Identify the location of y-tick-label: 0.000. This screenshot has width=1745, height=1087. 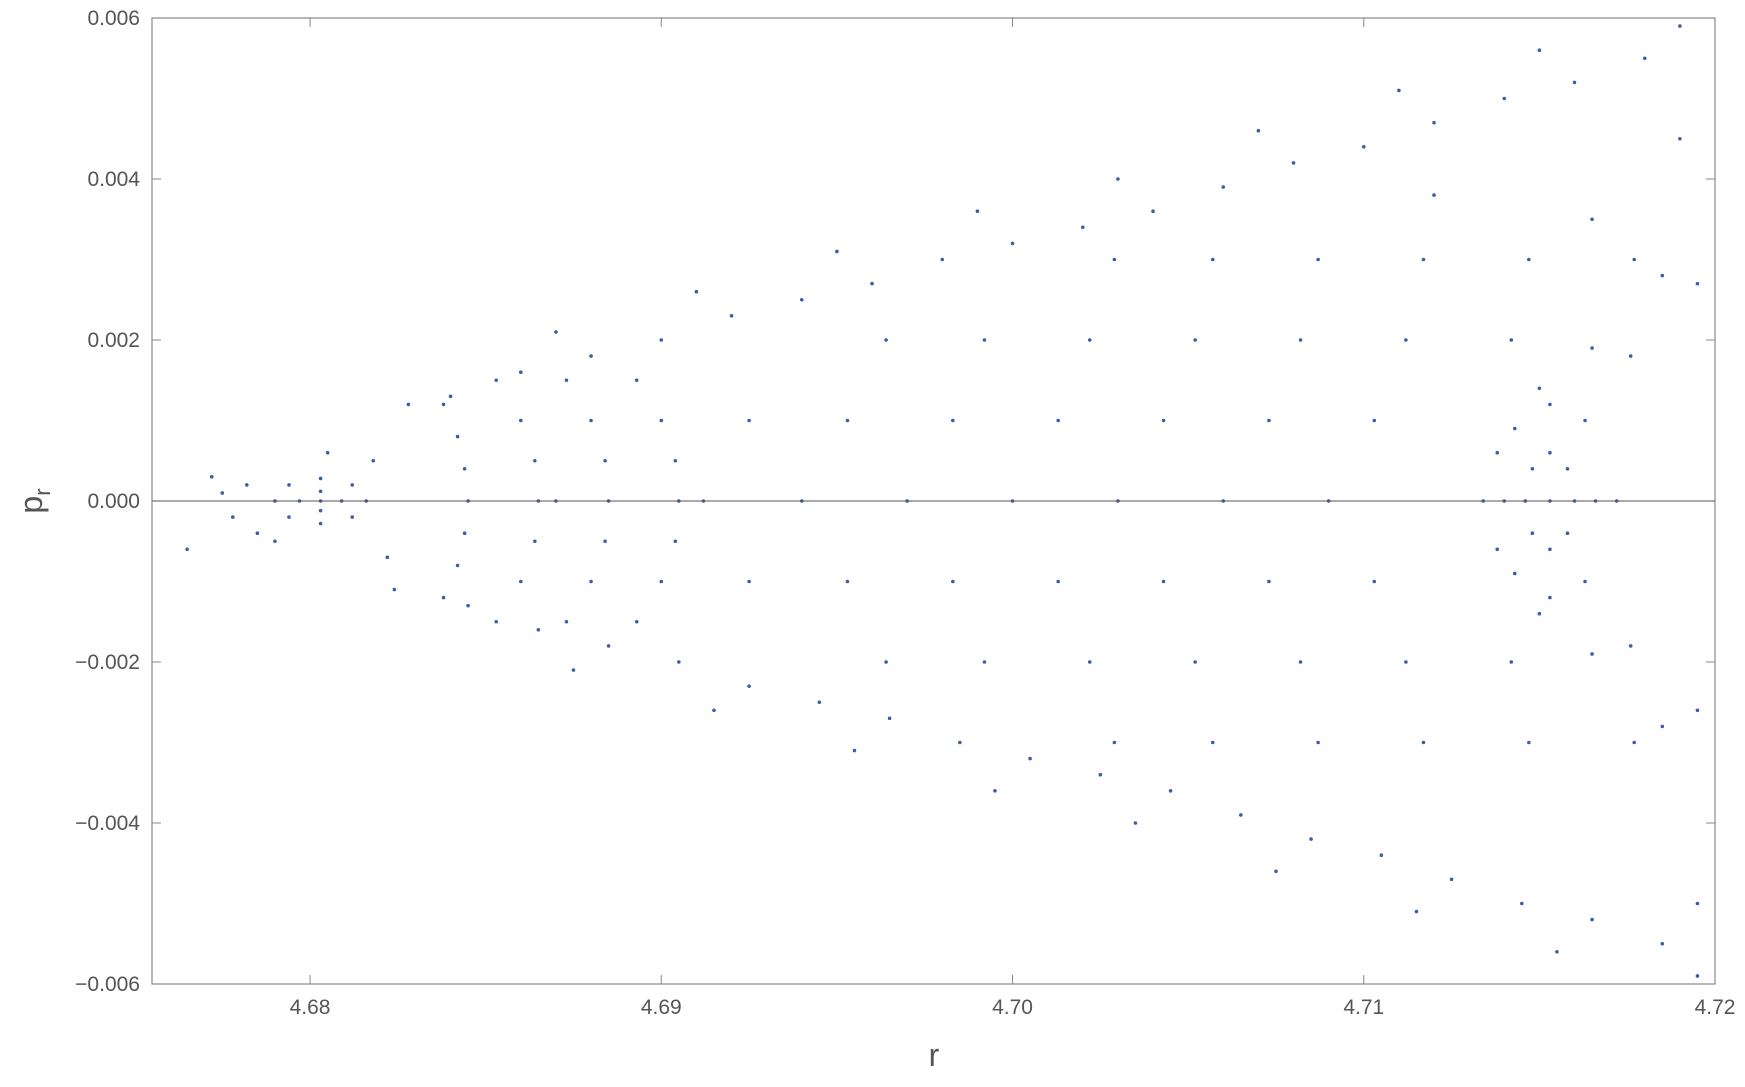
(113, 501).